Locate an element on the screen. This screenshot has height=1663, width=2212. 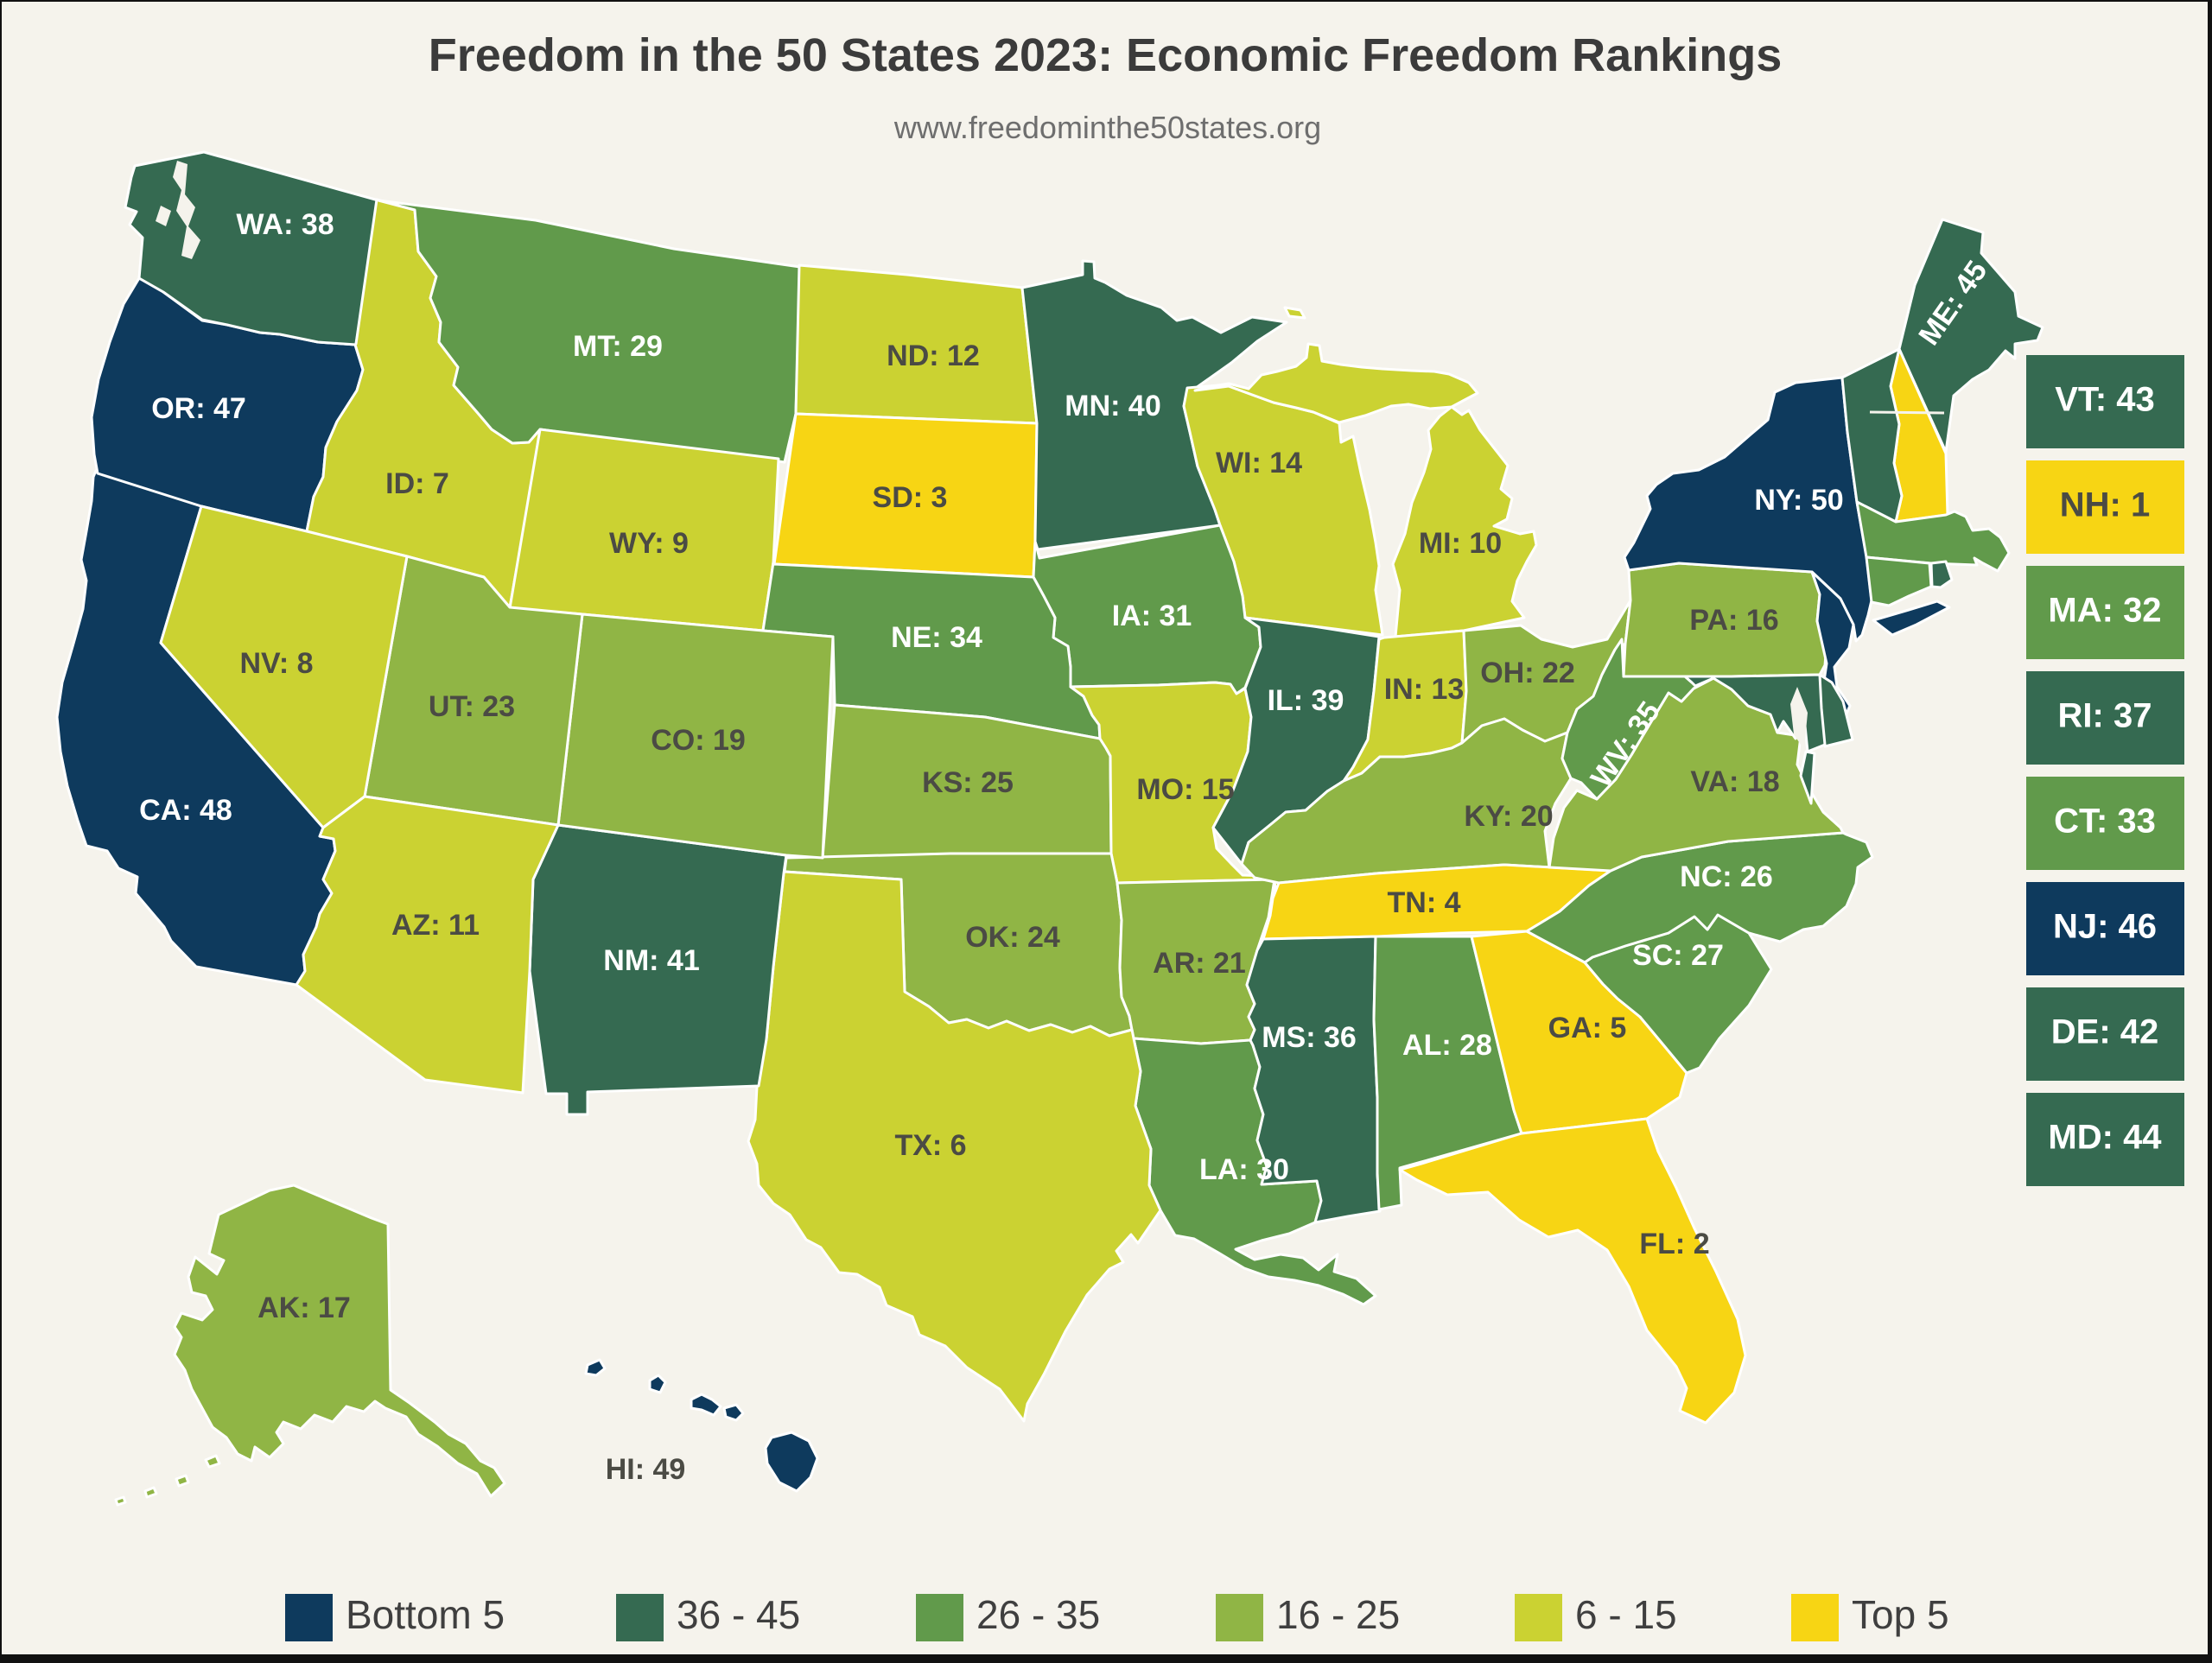
svg-text: SC: 27 is located at coordinates (1678, 956).